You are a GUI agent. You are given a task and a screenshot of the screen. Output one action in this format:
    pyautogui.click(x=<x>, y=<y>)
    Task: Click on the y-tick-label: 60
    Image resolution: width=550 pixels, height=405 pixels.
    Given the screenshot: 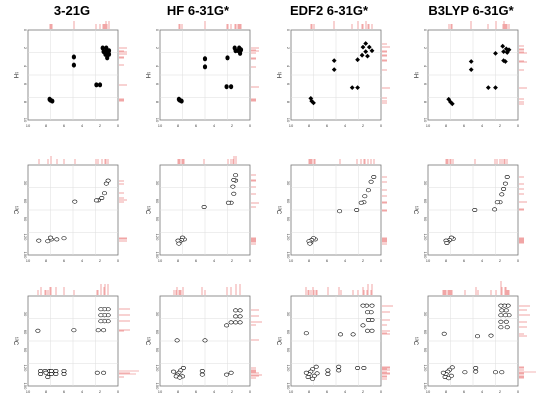 What is the action you would take?
    pyautogui.click(x=25, y=201)
    